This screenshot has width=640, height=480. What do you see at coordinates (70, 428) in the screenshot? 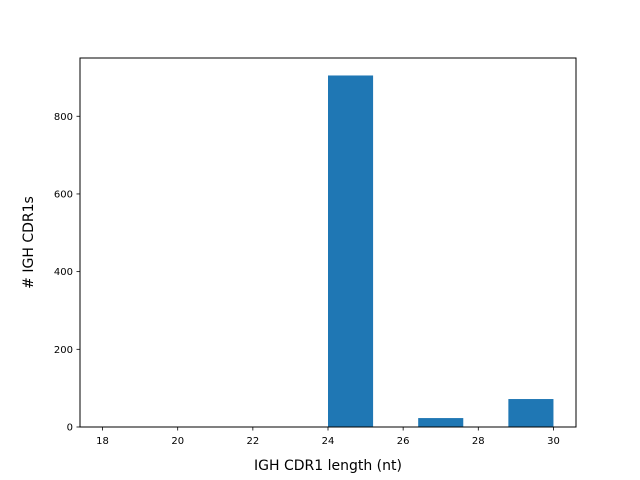
I see `y-tick-label-0: 0` at bounding box center [70, 428].